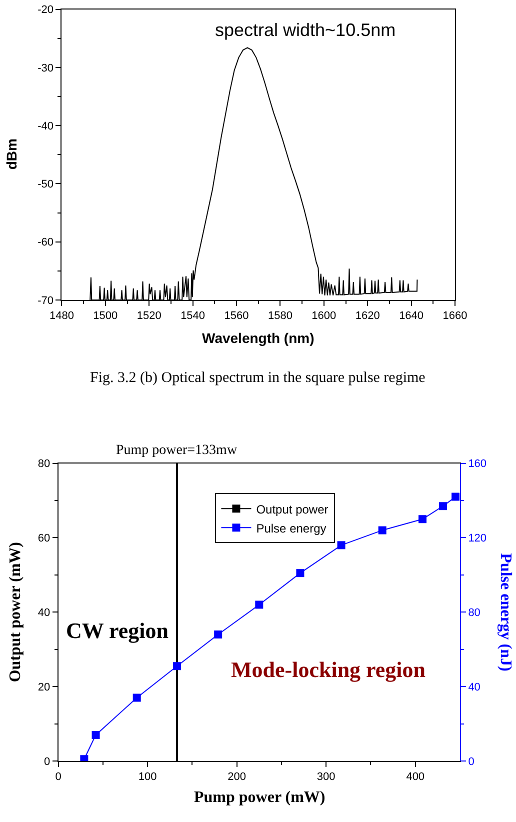  Describe the element at coordinates (46, 126) in the screenshot. I see `y-tick-label: -40` at that location.